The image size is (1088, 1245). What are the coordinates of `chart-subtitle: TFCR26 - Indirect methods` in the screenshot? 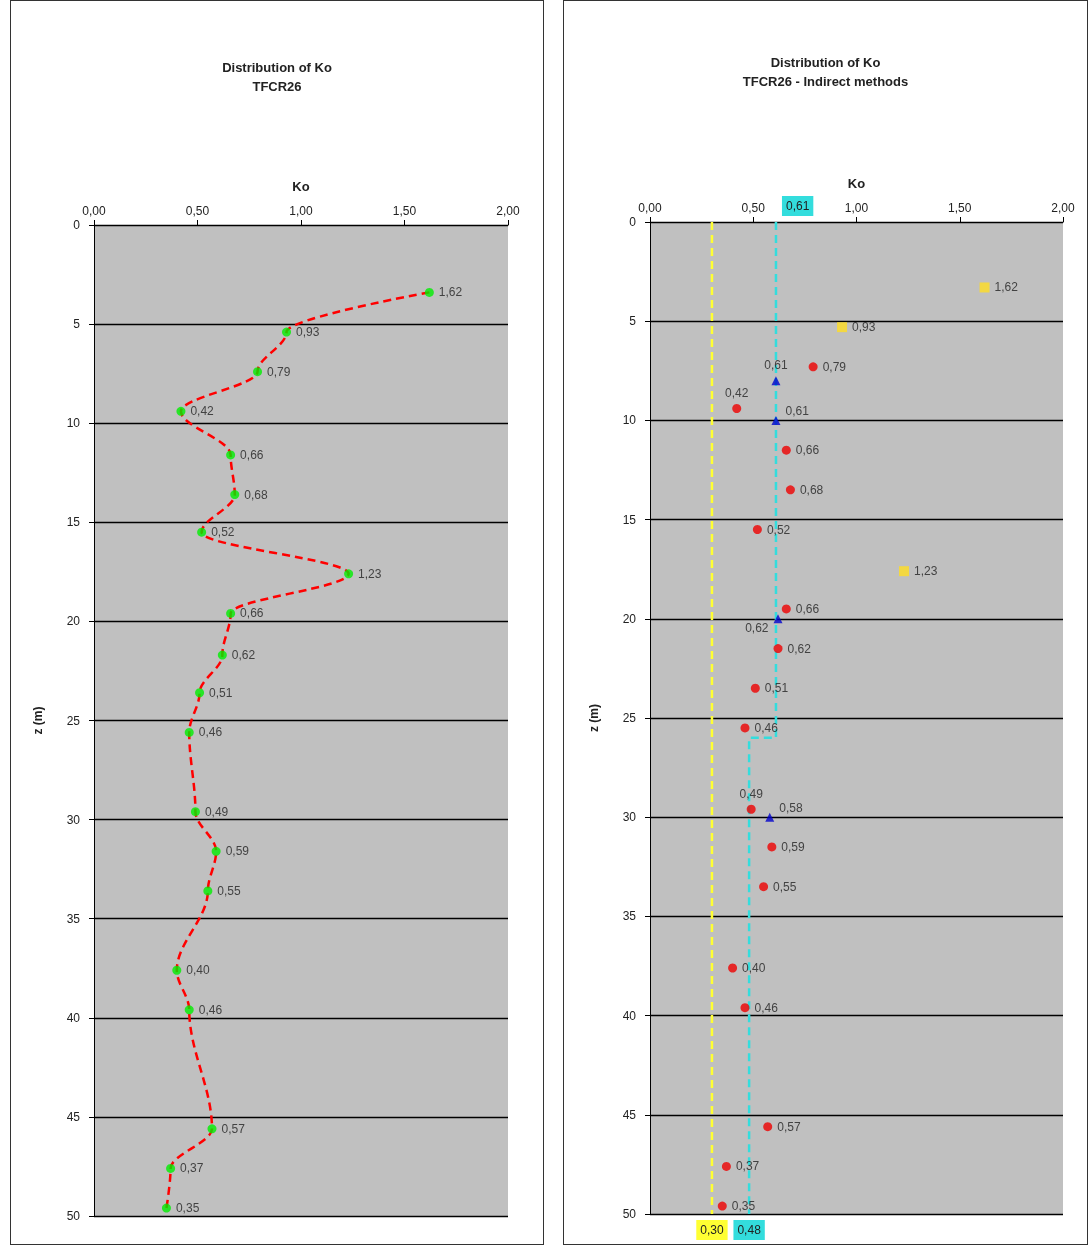 It's located at (825, 81).